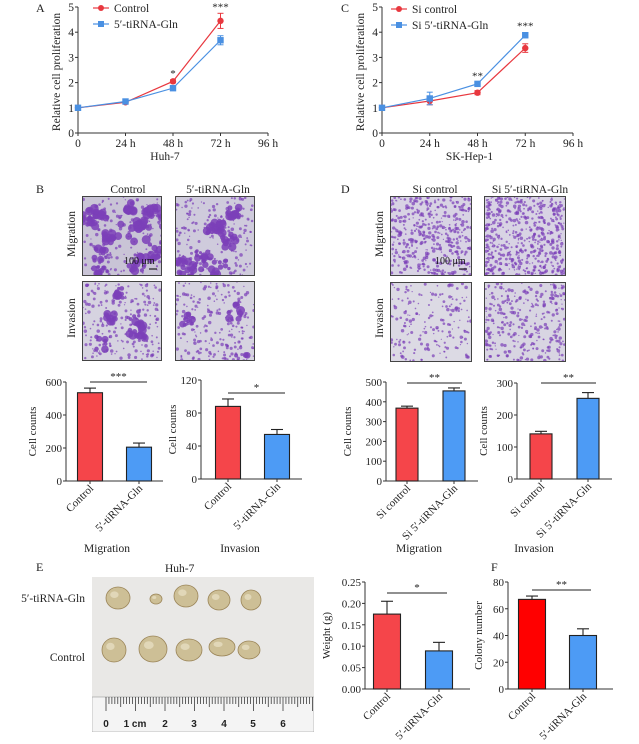 The width and height of the screenshot is (639, 744). I want to click on y-tick-label: 40, so click(192, 447).